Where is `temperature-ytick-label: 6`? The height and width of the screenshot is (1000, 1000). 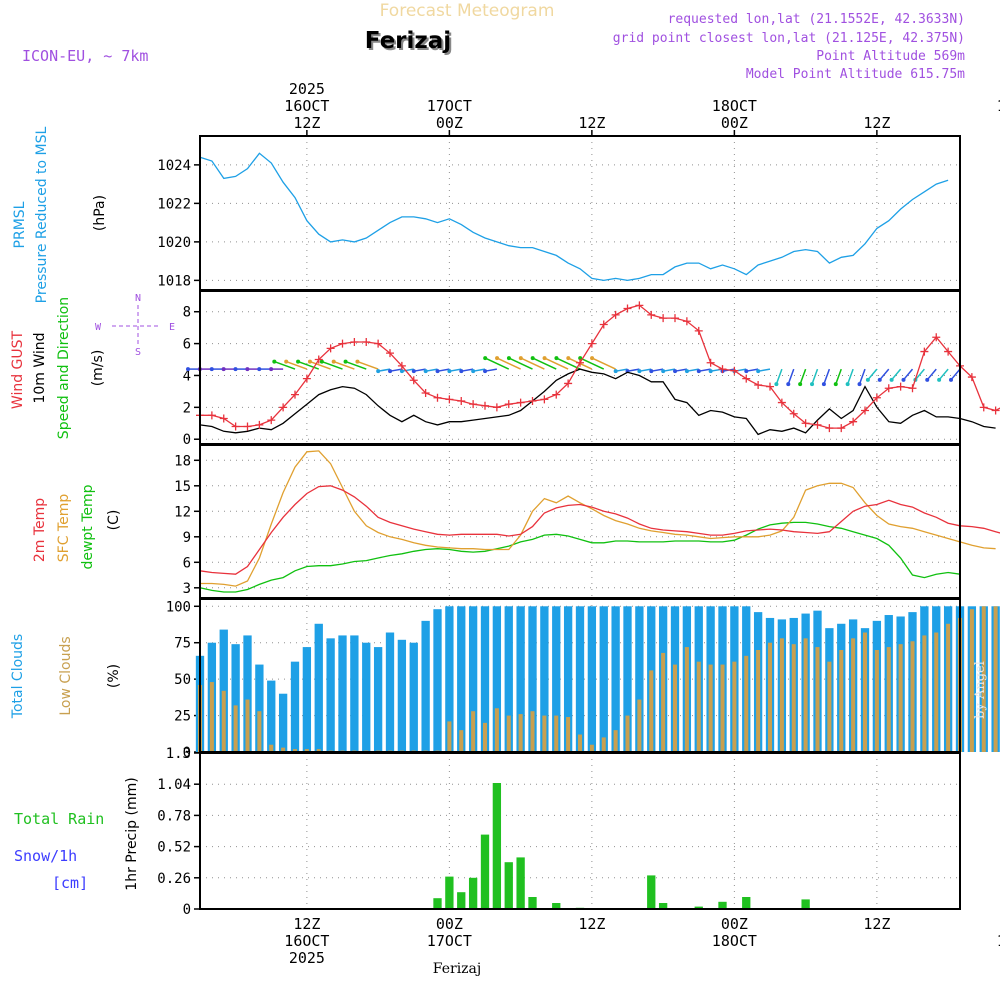
temperature-ytick-label: 6 is located at coordinates (187, 563).